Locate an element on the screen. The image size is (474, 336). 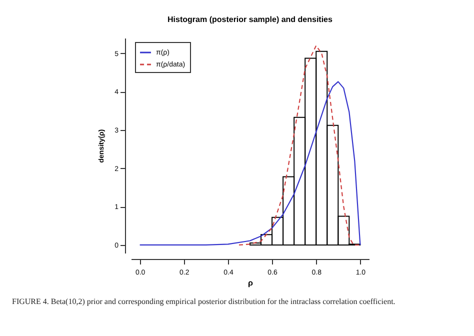
chart-title: Histogram (posterior sample) and densities is located at coordinates (251, 19).